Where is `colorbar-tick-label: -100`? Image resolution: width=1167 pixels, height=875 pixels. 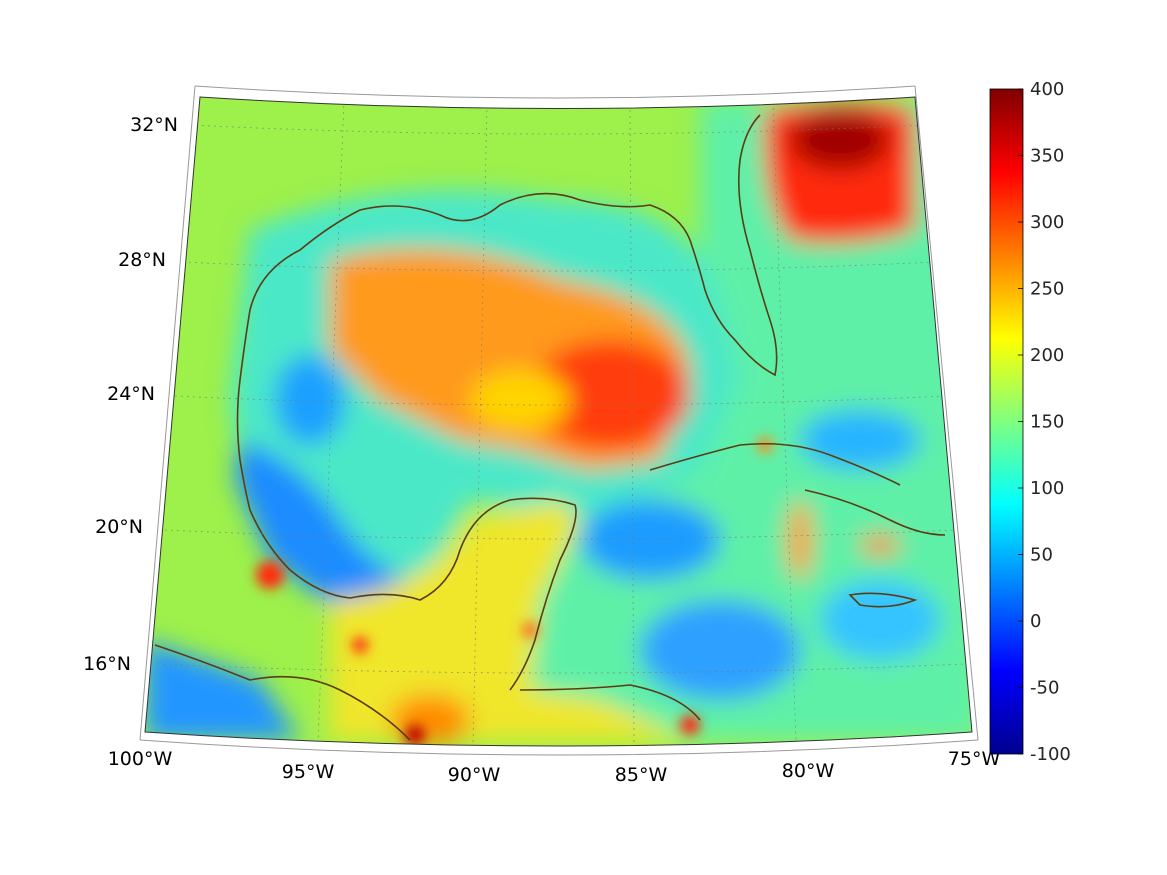 colorbar-tick-label: -100 is located at coordinates (1050, 754).